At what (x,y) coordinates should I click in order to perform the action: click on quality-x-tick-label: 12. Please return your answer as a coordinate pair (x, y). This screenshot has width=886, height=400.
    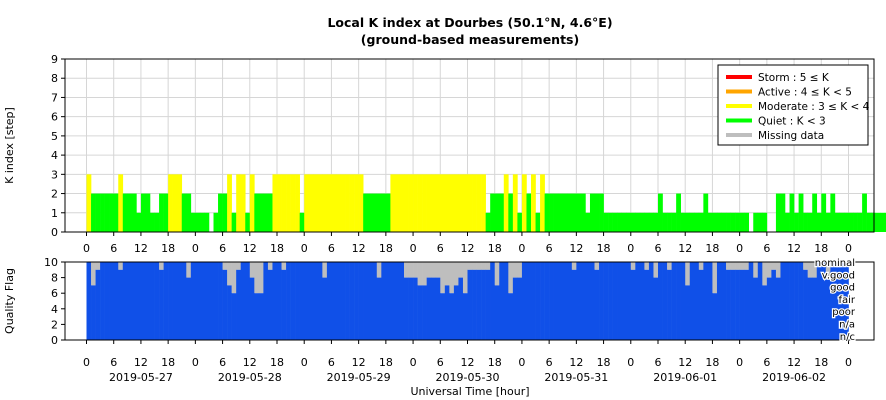
    Looking at the image, I should click on (141, 362).